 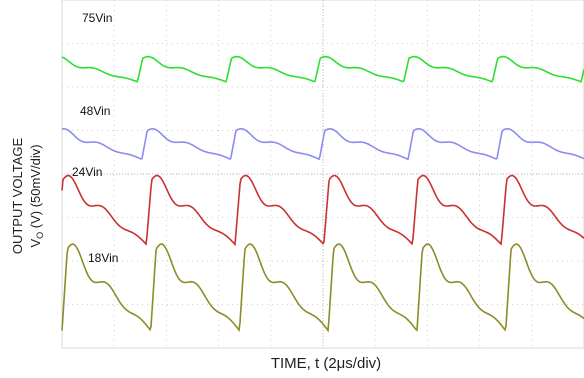 What do you see at coordinates (35, 243) in the screenshot?
I see `y-label-v: V` at bounding box center [35, 243].